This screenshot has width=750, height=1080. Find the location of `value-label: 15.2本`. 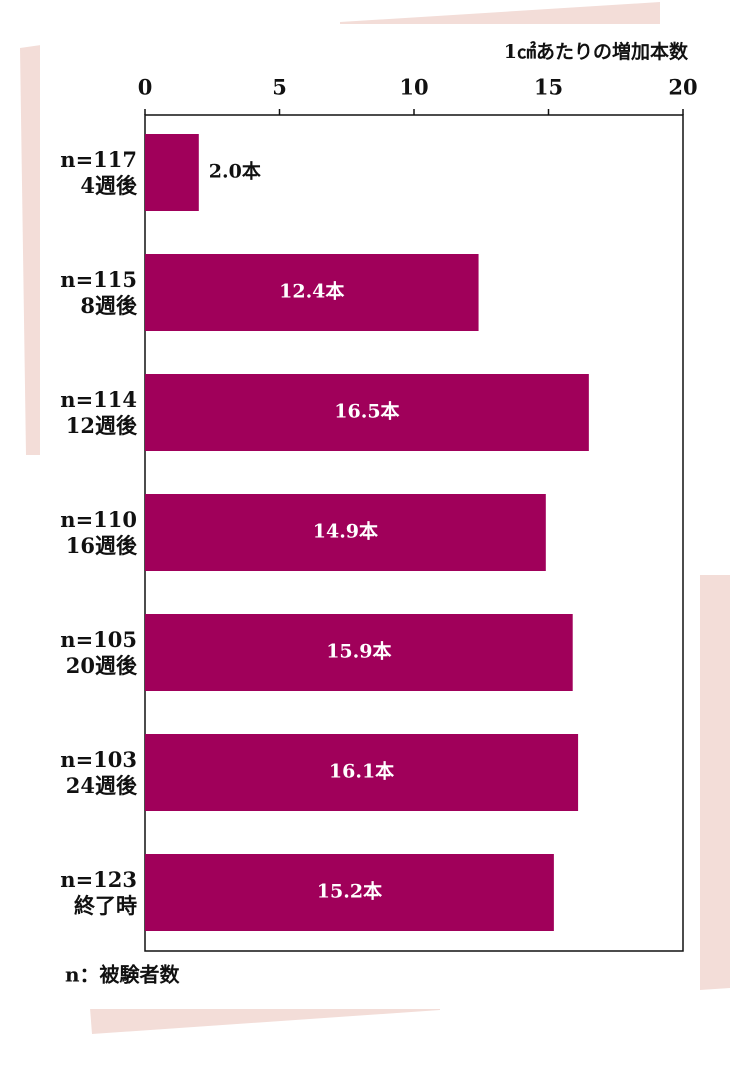

value-label: 15.2本 is located at coordinates (349, 891).